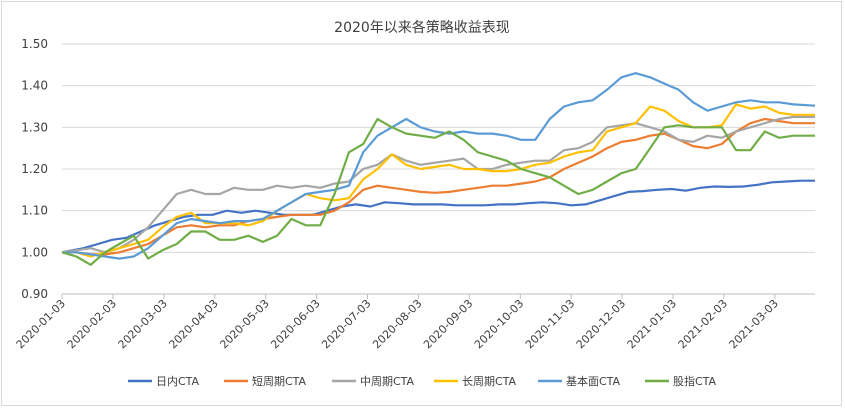 Image resolution: width=845 pixels, height=409 pixels. I want to click on legend: 日内CTA 短周期CTA 中周期CTA 长周期CTA 基本面CTA 股指CTA, so click(422, 381).